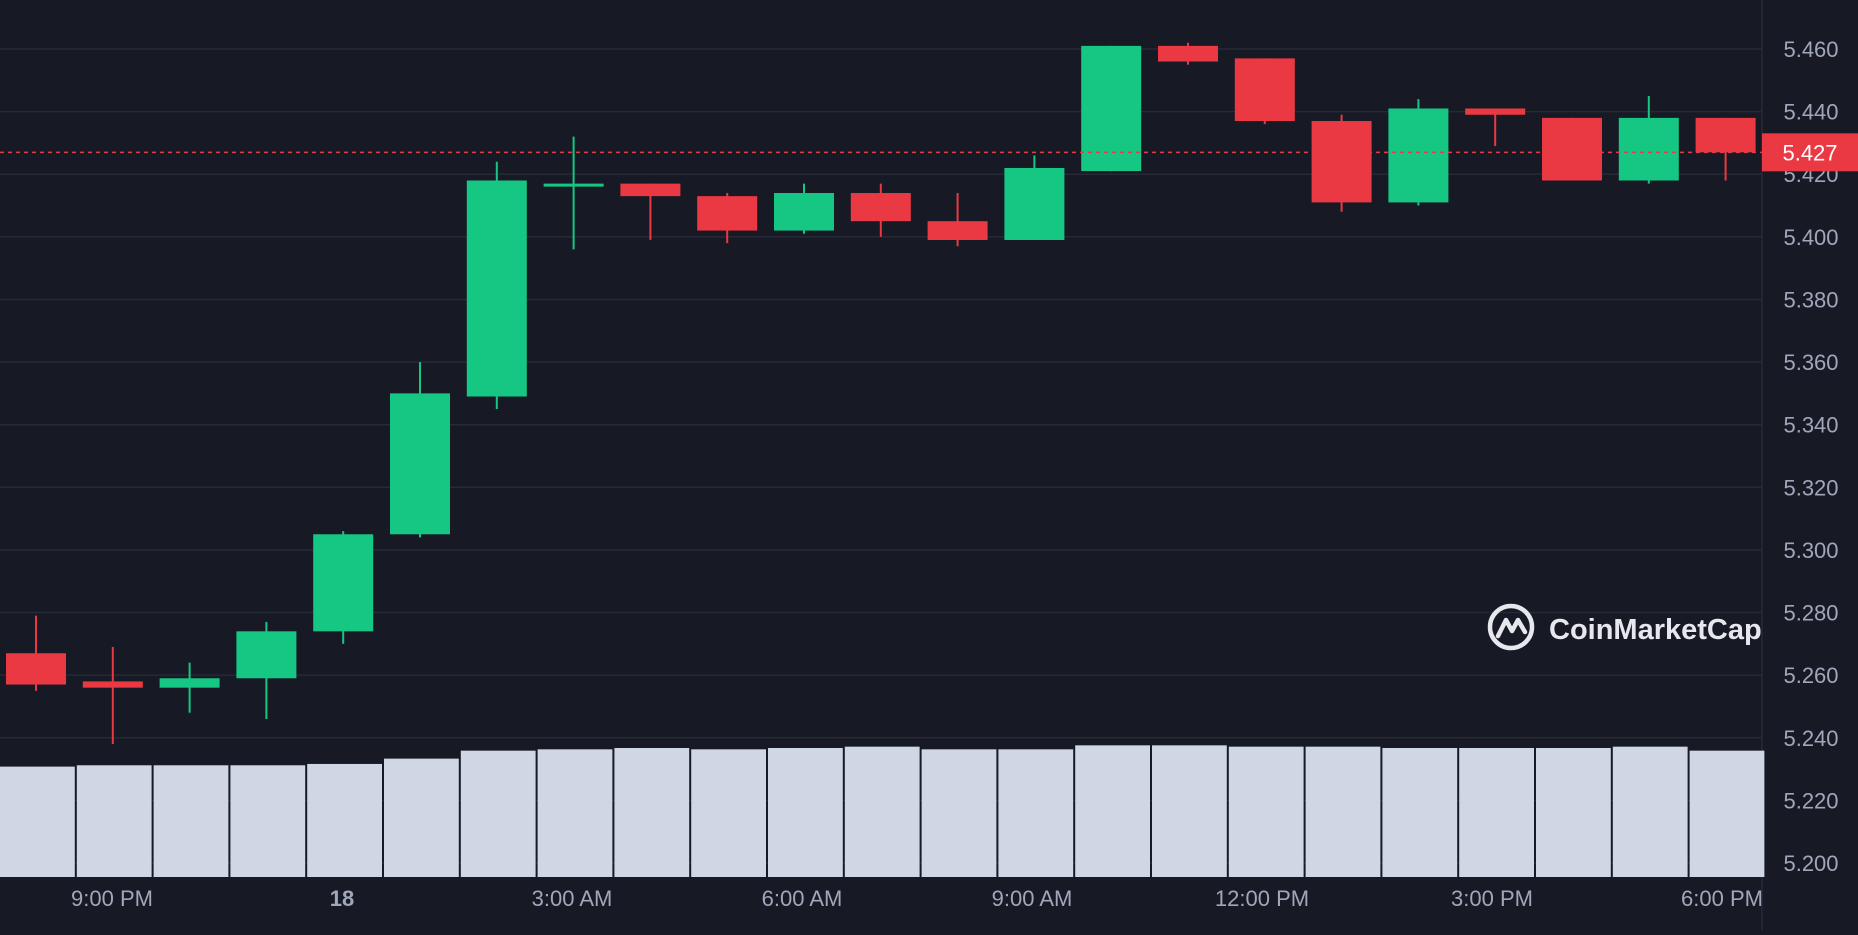 This screenshot has width=1858, height=935. Describe the element at coordinates (1810, 863) in the screenshot. I see `y-tick-label: 5.200` at that location.